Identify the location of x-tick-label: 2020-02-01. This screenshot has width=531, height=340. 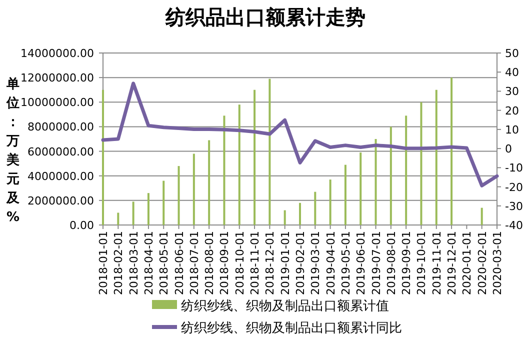
(482, 263).